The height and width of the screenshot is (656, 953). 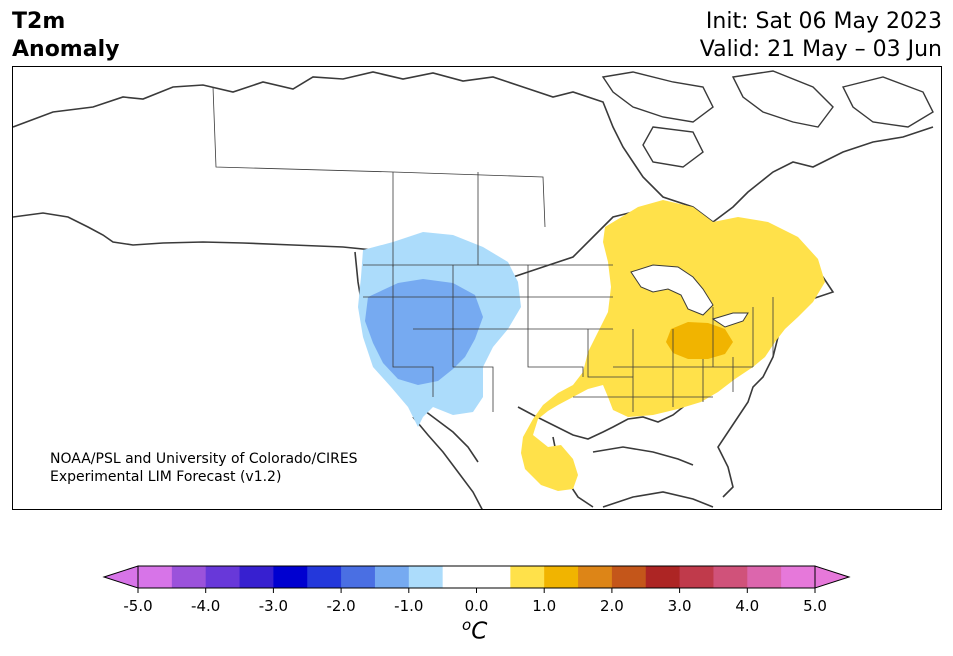 I want to click on colorbar-tick-label: -2.0, so click(x=340, y=606).